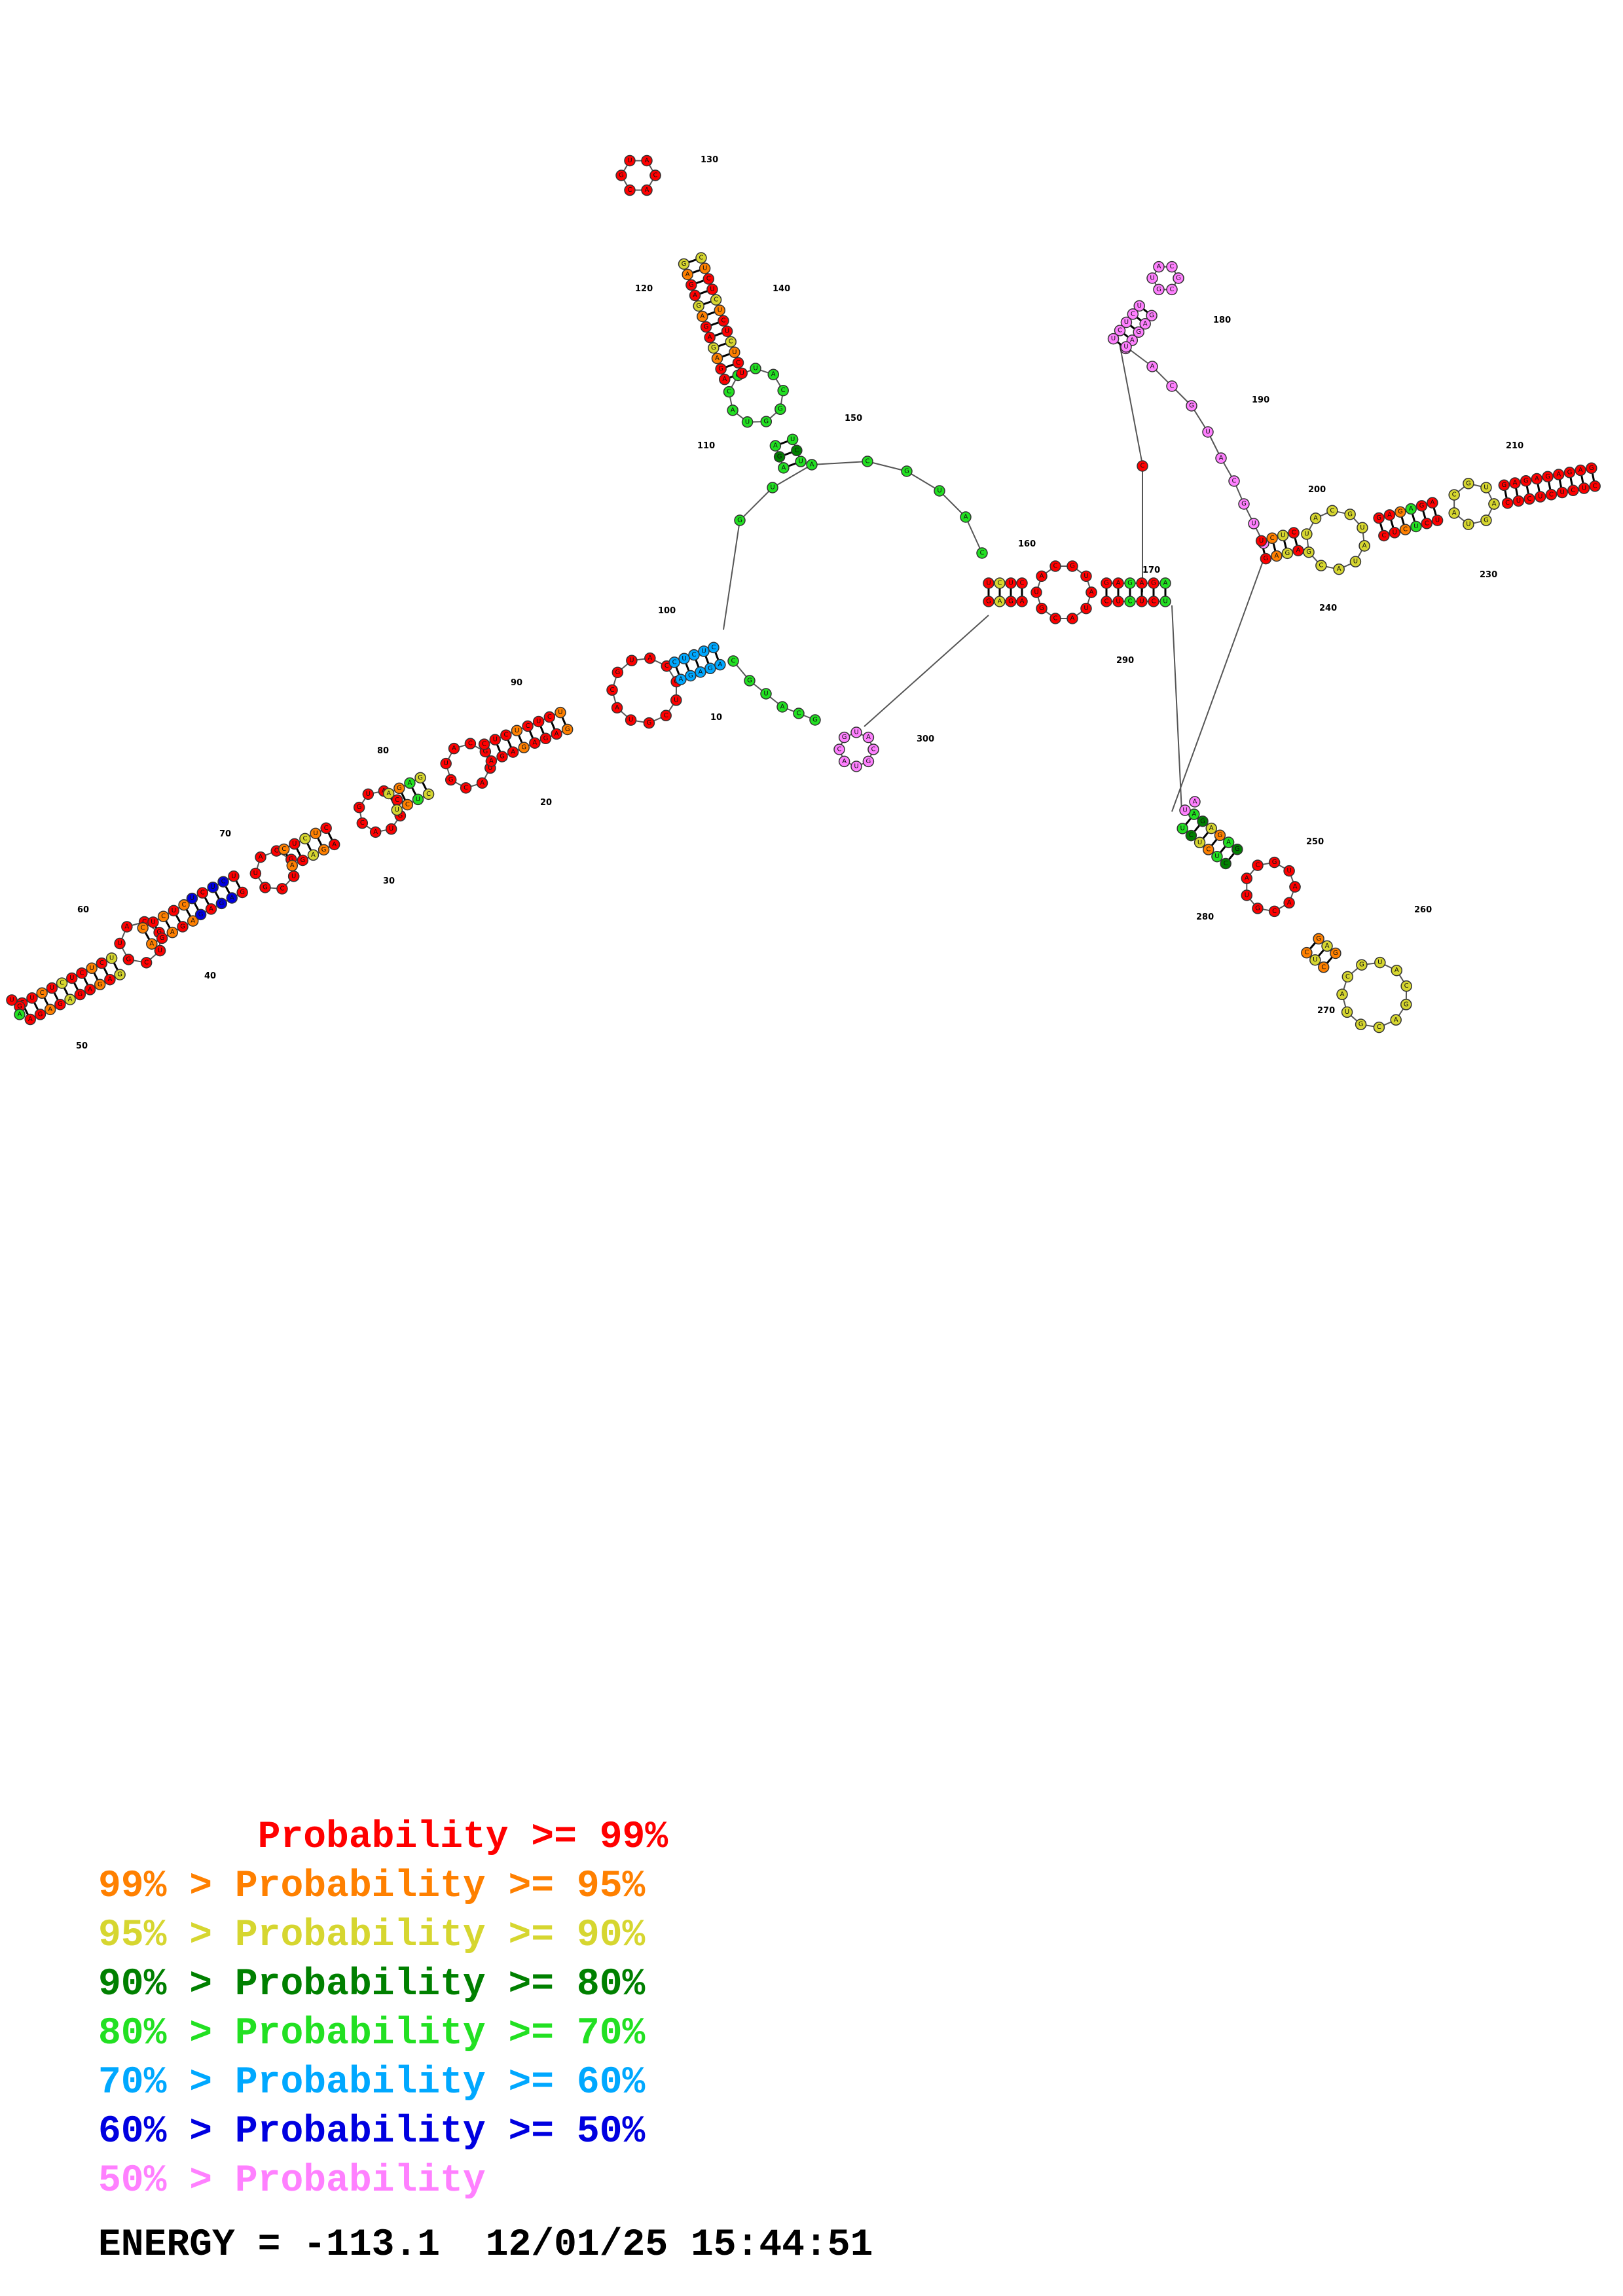  Describe the element at coordinates (1326, 1011) in the screenshot. I see `position-label: 270` at that location.